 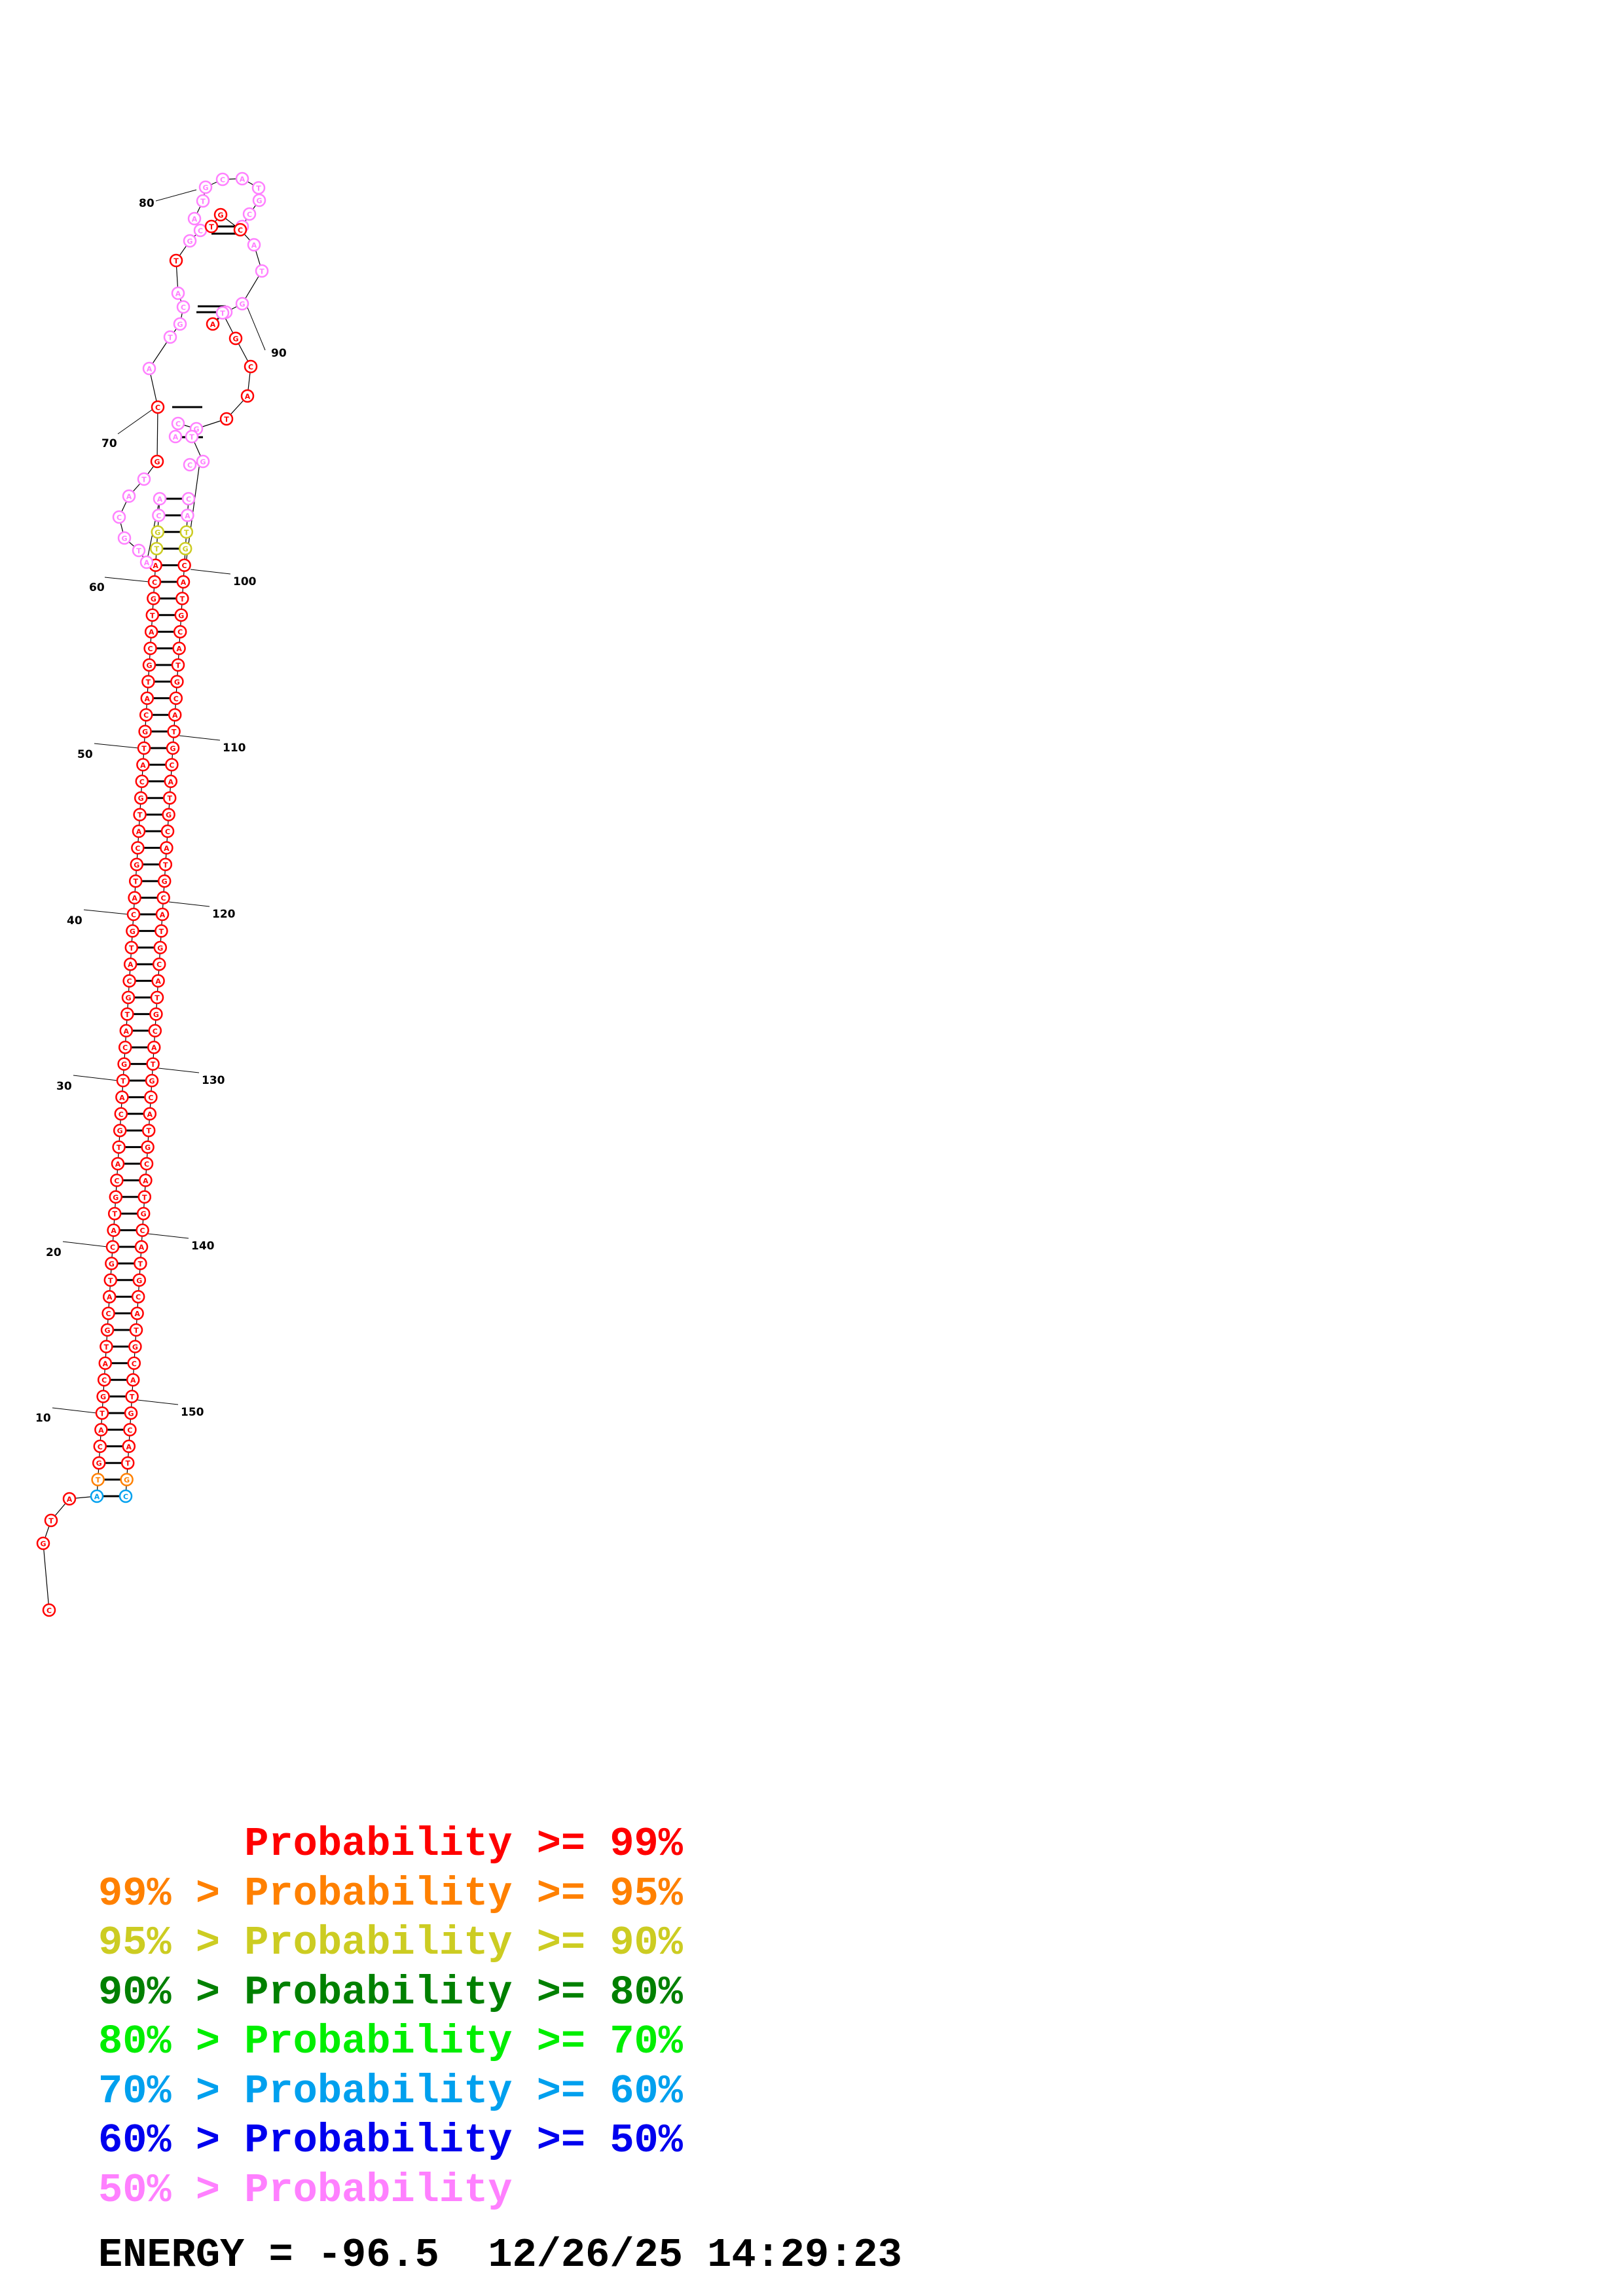 What do you see at coordinates (279, 353) in the screenshot?
I see `position-label: 90` at bounding box center [279, 353].